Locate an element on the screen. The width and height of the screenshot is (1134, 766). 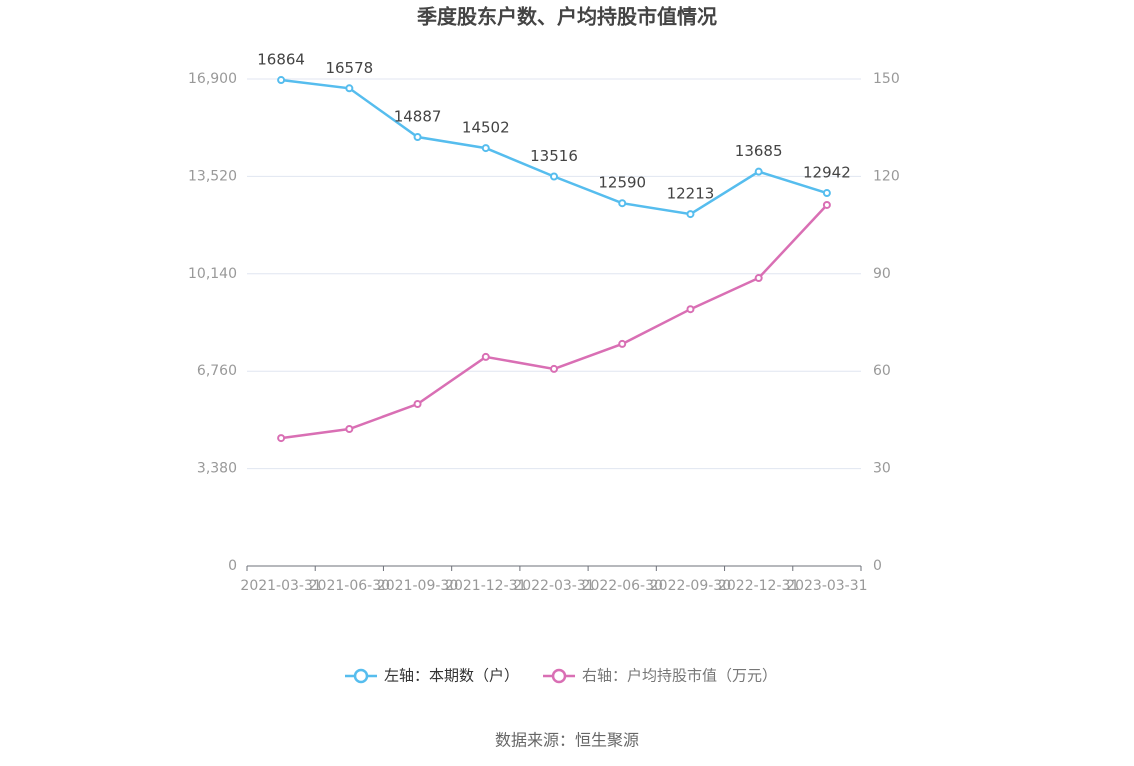
x-tick-label: 2021-09-30 is located at coordinates (417, 586).